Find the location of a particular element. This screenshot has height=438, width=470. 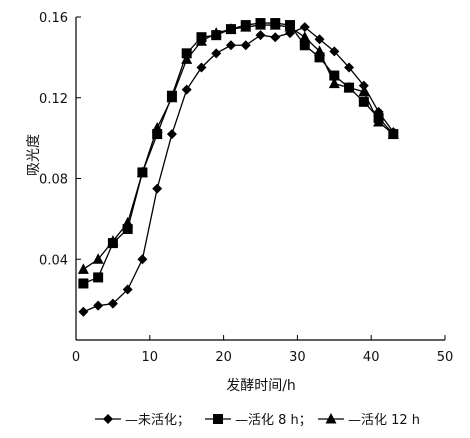

x-tick-label: 30 is located at coordinates (297, 357).